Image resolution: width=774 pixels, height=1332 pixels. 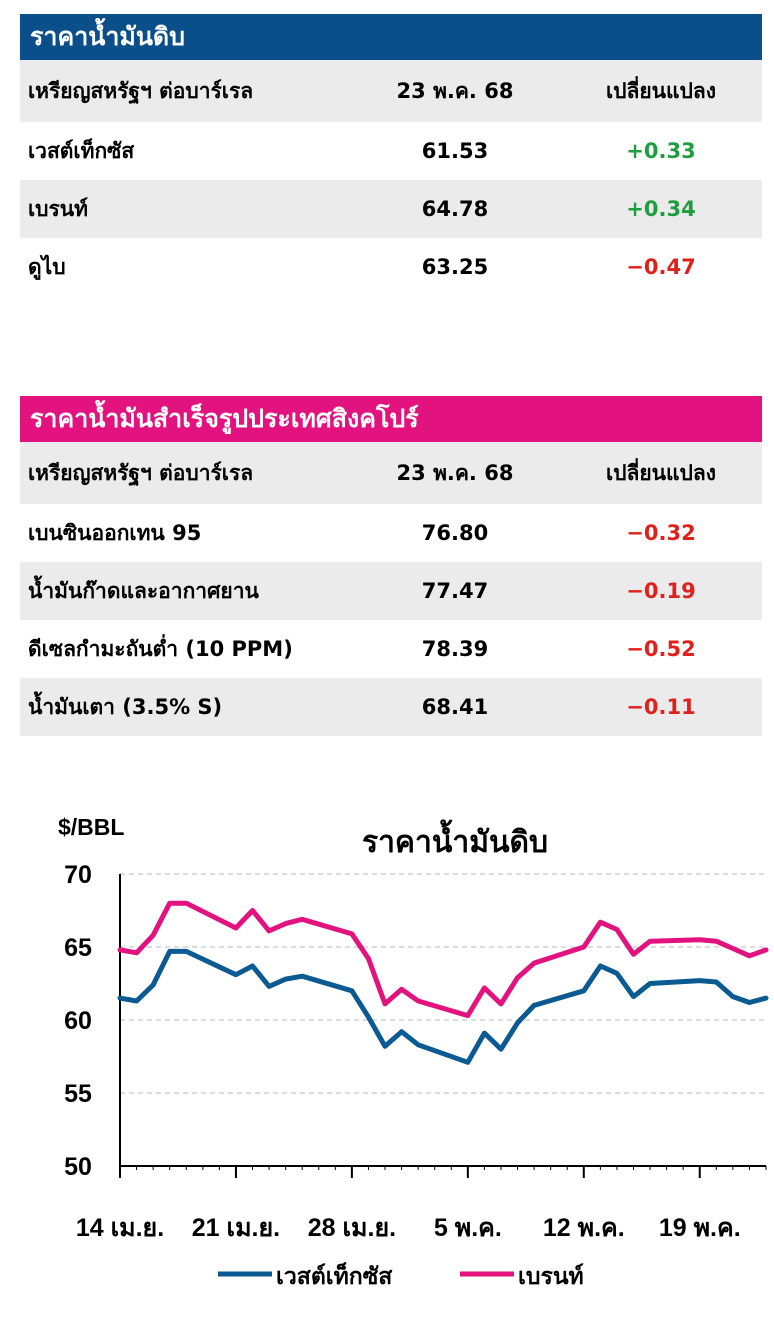 I want to click on row-name: เบรนท์, so click(x=58, y=208).